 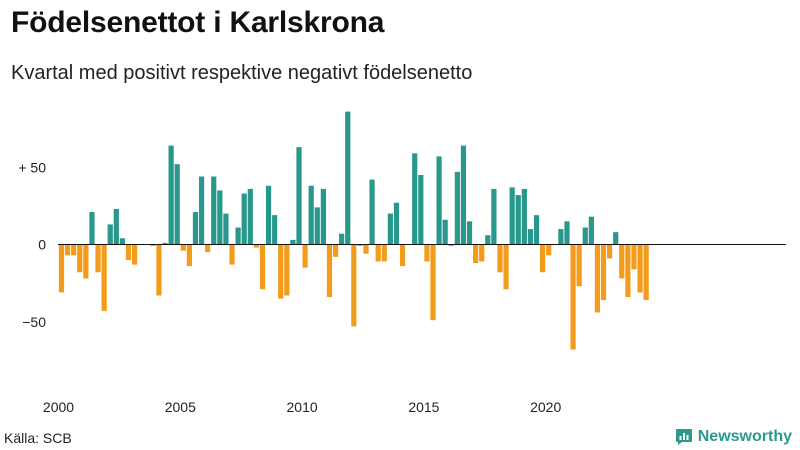 I want to click on x-tick-label: 2010, so click(x=302, y=407).